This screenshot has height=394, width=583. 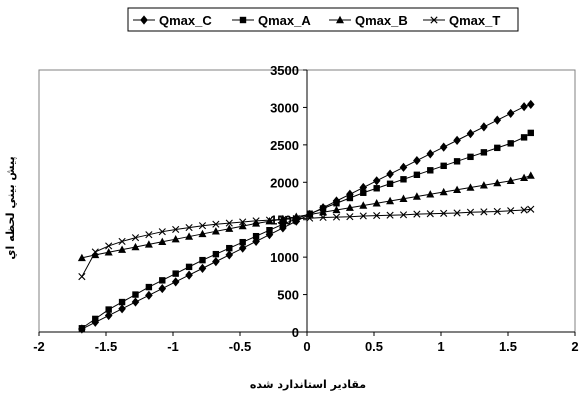 What do you see at coordinates (574, 346) in the screenshot?
I see `x-tick-label: 2` at bounding box center [574, 346].